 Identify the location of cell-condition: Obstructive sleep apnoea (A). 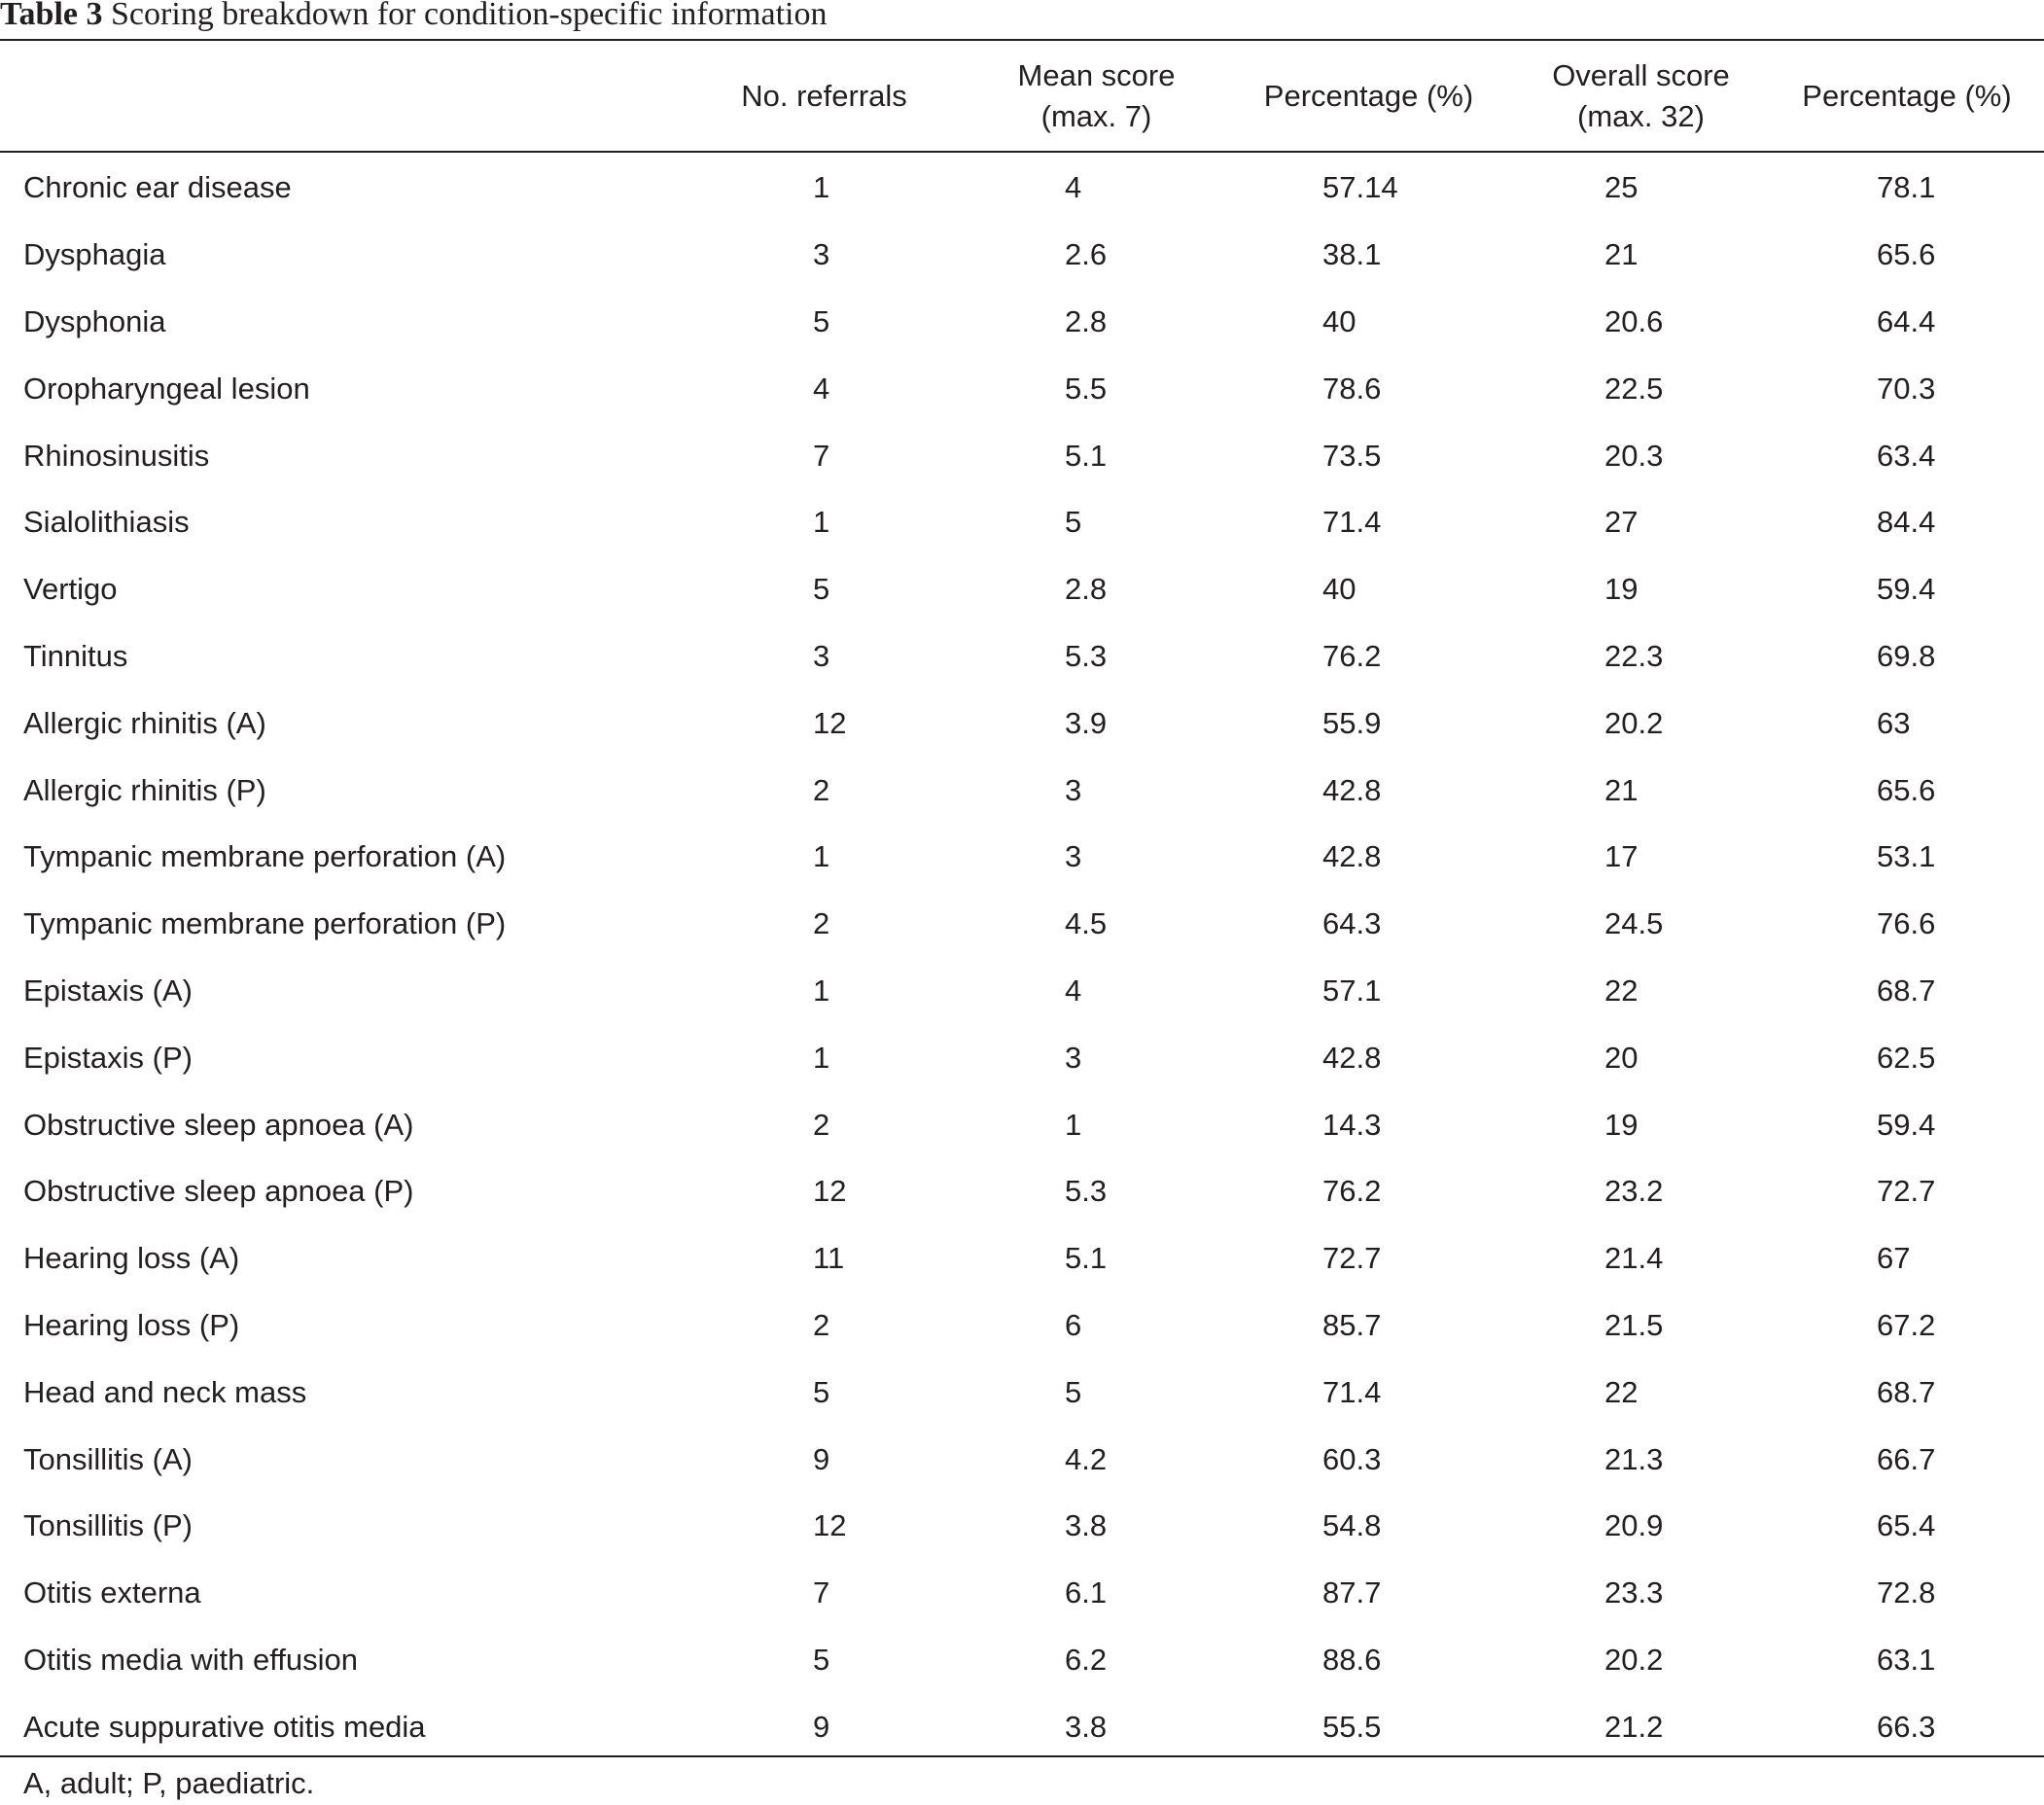
(219, 1124).